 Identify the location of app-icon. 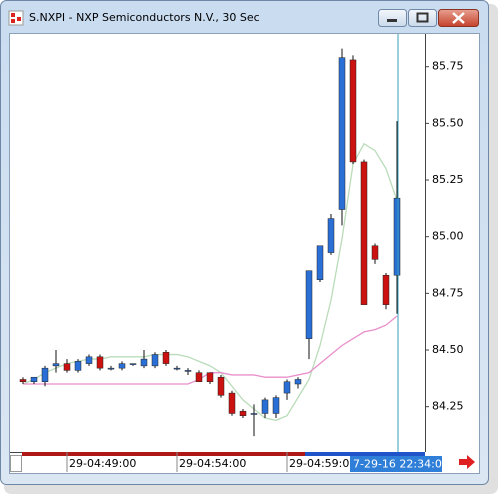
(16, 18).